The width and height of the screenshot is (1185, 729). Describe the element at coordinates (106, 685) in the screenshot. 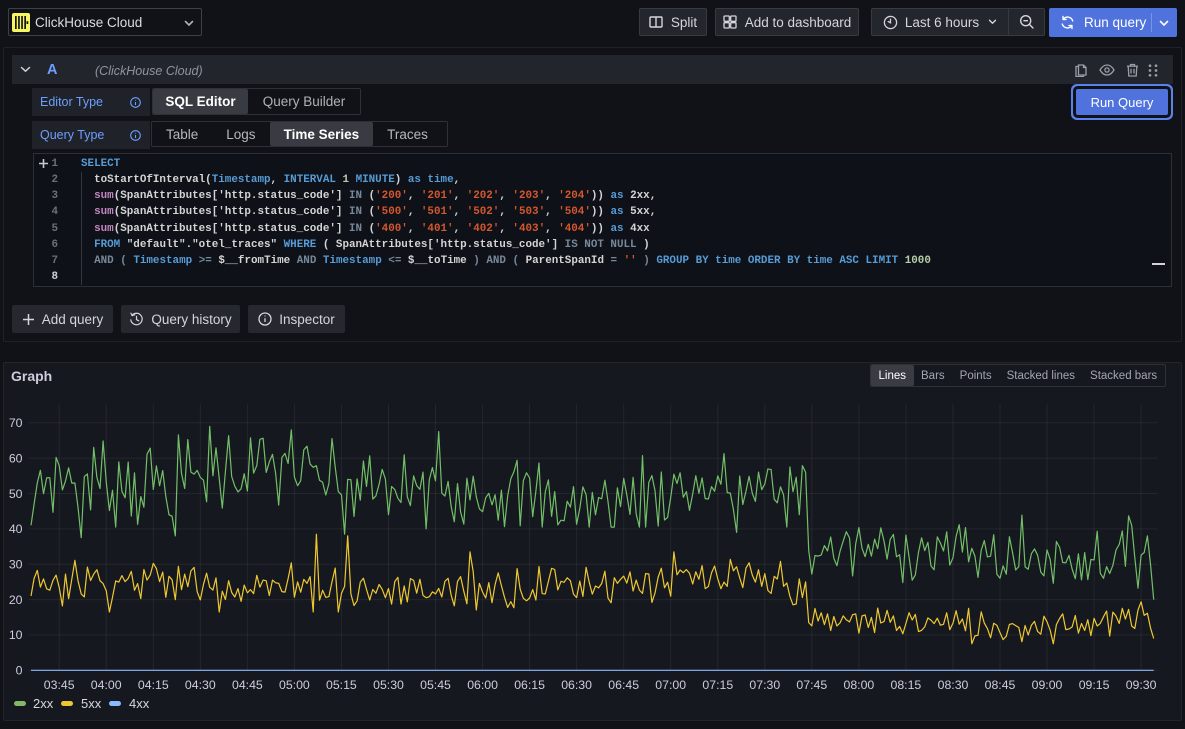

I see `svg-text: 04:00` at that location.